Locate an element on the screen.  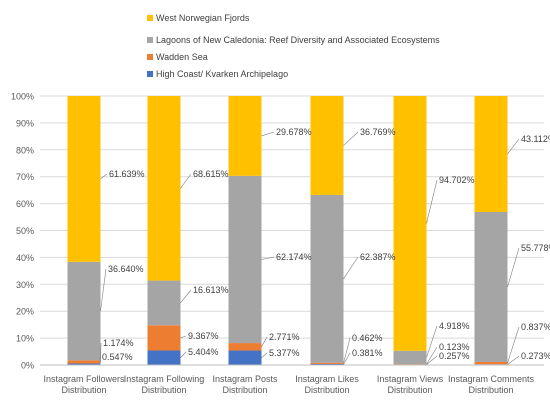
data-label: 61.639% is located at coordinates (127, 174).